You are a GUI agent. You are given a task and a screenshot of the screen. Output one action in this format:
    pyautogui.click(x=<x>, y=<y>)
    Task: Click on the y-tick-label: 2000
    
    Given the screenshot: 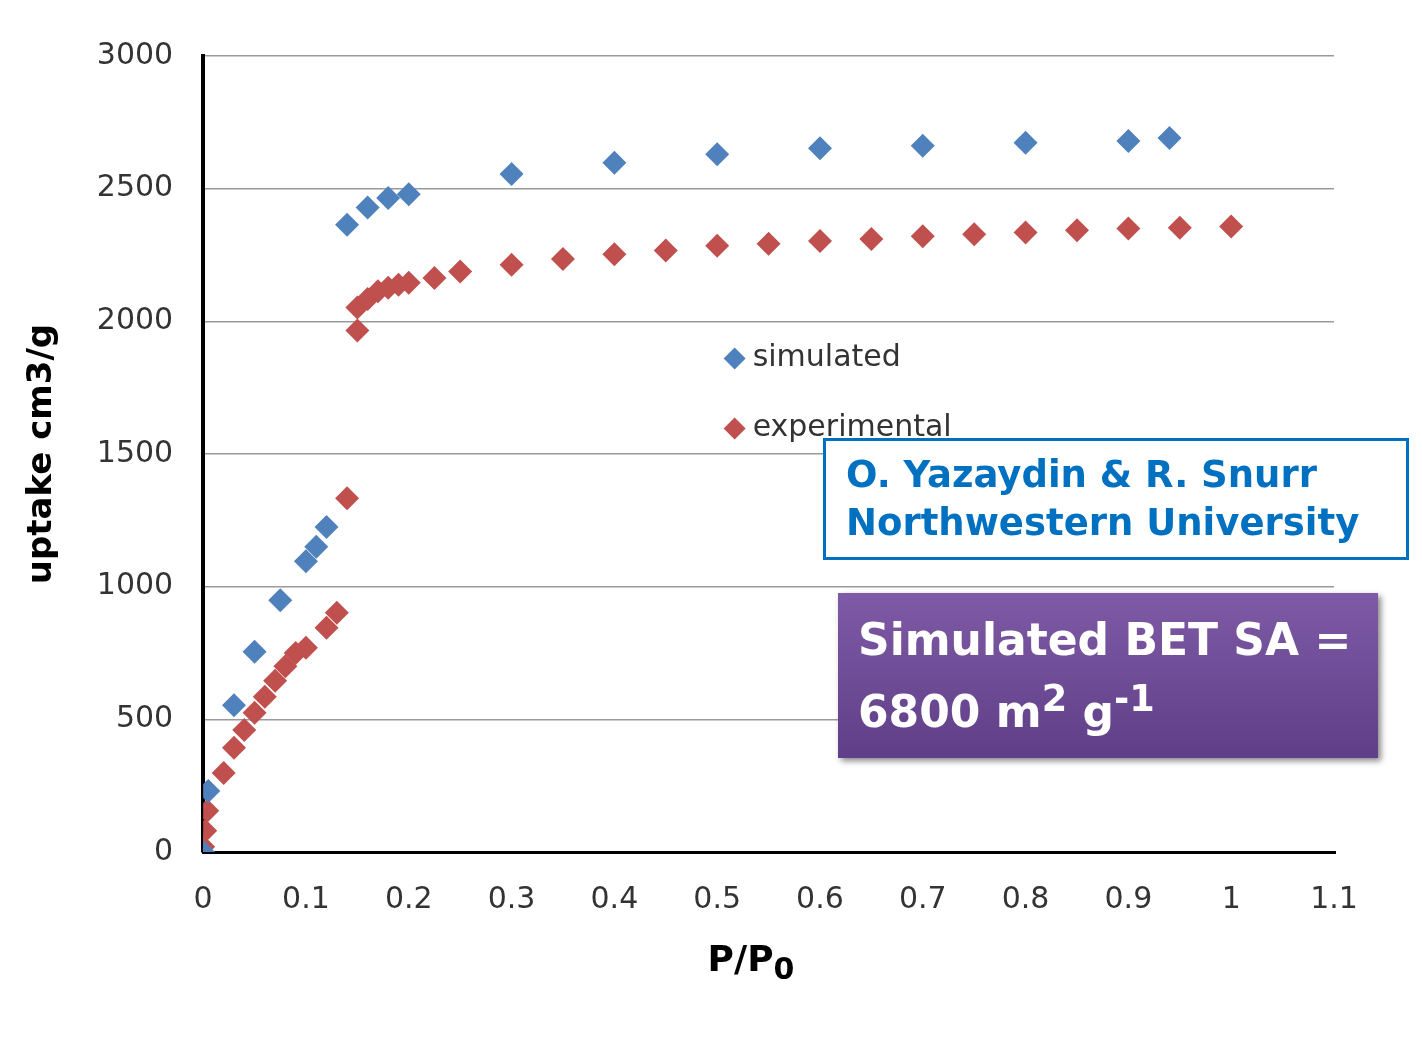 What is the action you would take?
    pyautogui.click(x=135, y=319)
    